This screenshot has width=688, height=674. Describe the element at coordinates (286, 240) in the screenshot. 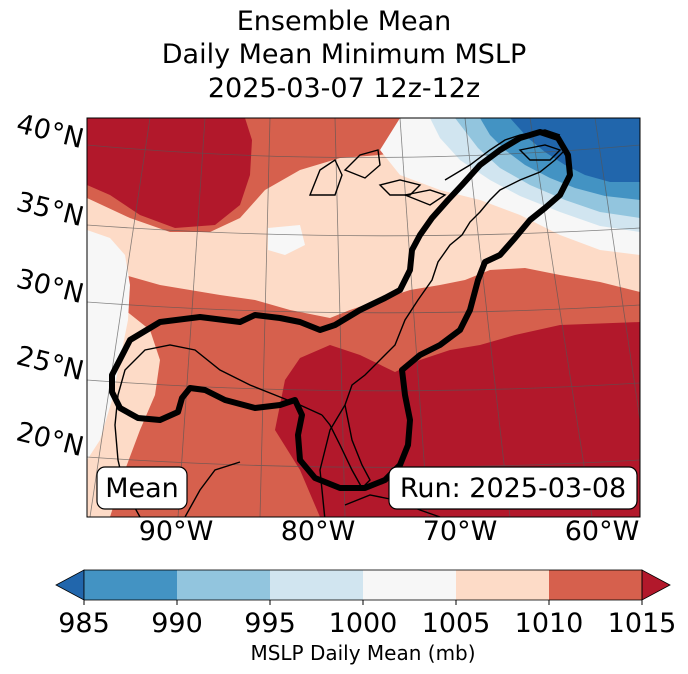

I see `field-1000-1005-patch` at that location.